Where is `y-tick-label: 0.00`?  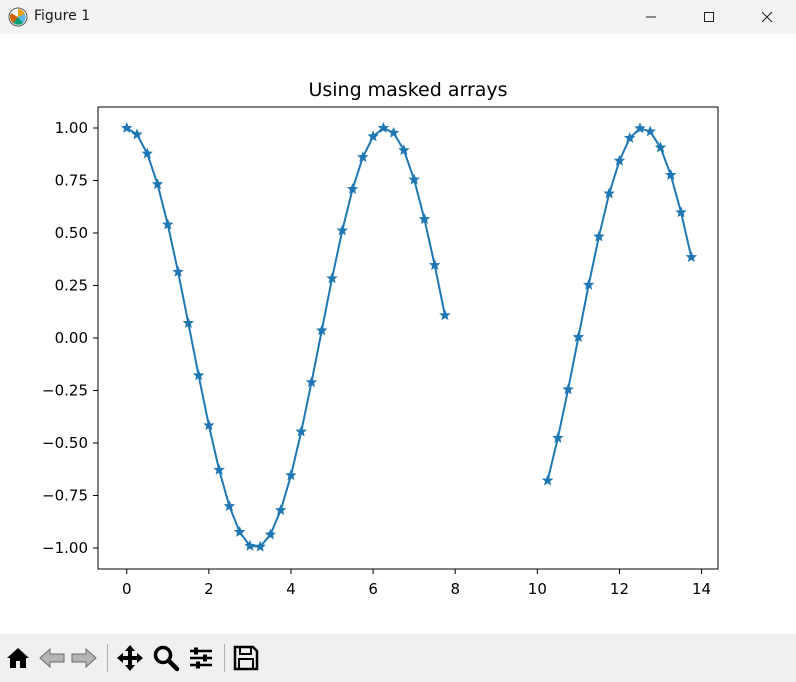
y-tick-label: 0.00 is located at coordinates (71, 338).